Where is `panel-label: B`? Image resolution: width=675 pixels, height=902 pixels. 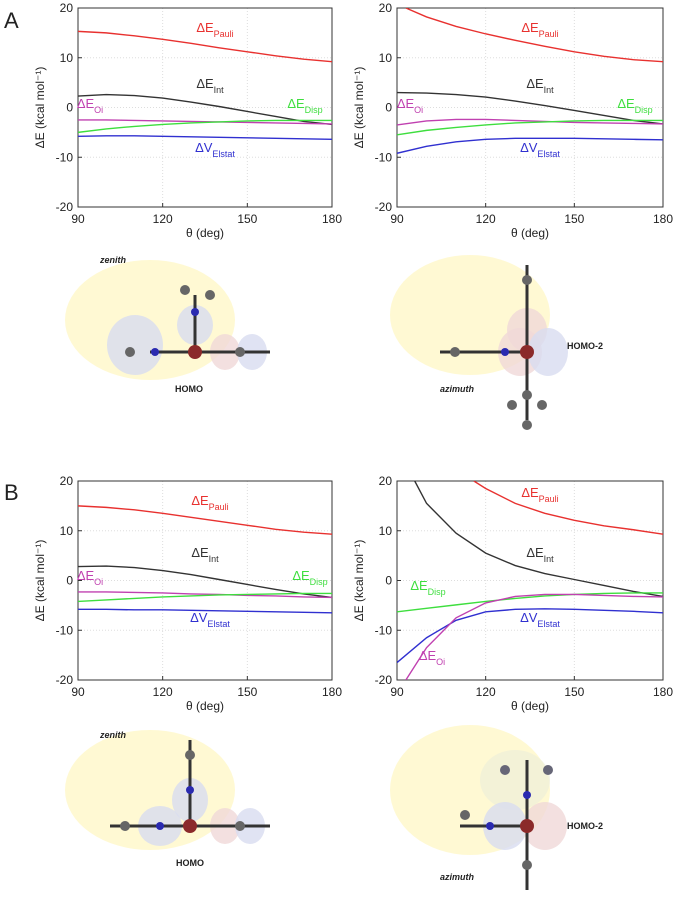
panel-label: B is located at coordinates (11, 492).